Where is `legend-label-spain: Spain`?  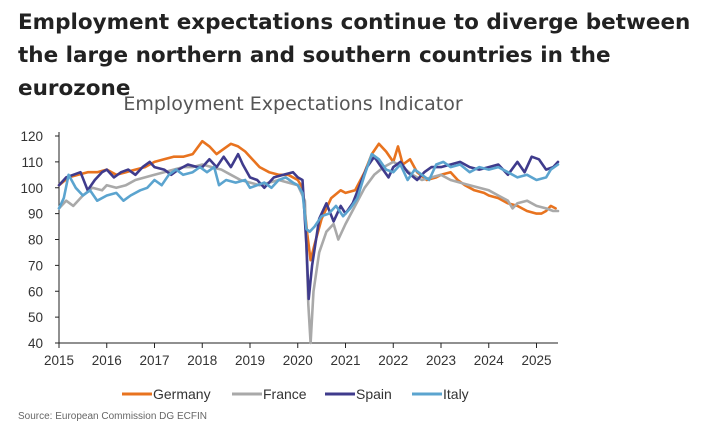
legend-label-spain: Spain is located at coordinates (374, 394).